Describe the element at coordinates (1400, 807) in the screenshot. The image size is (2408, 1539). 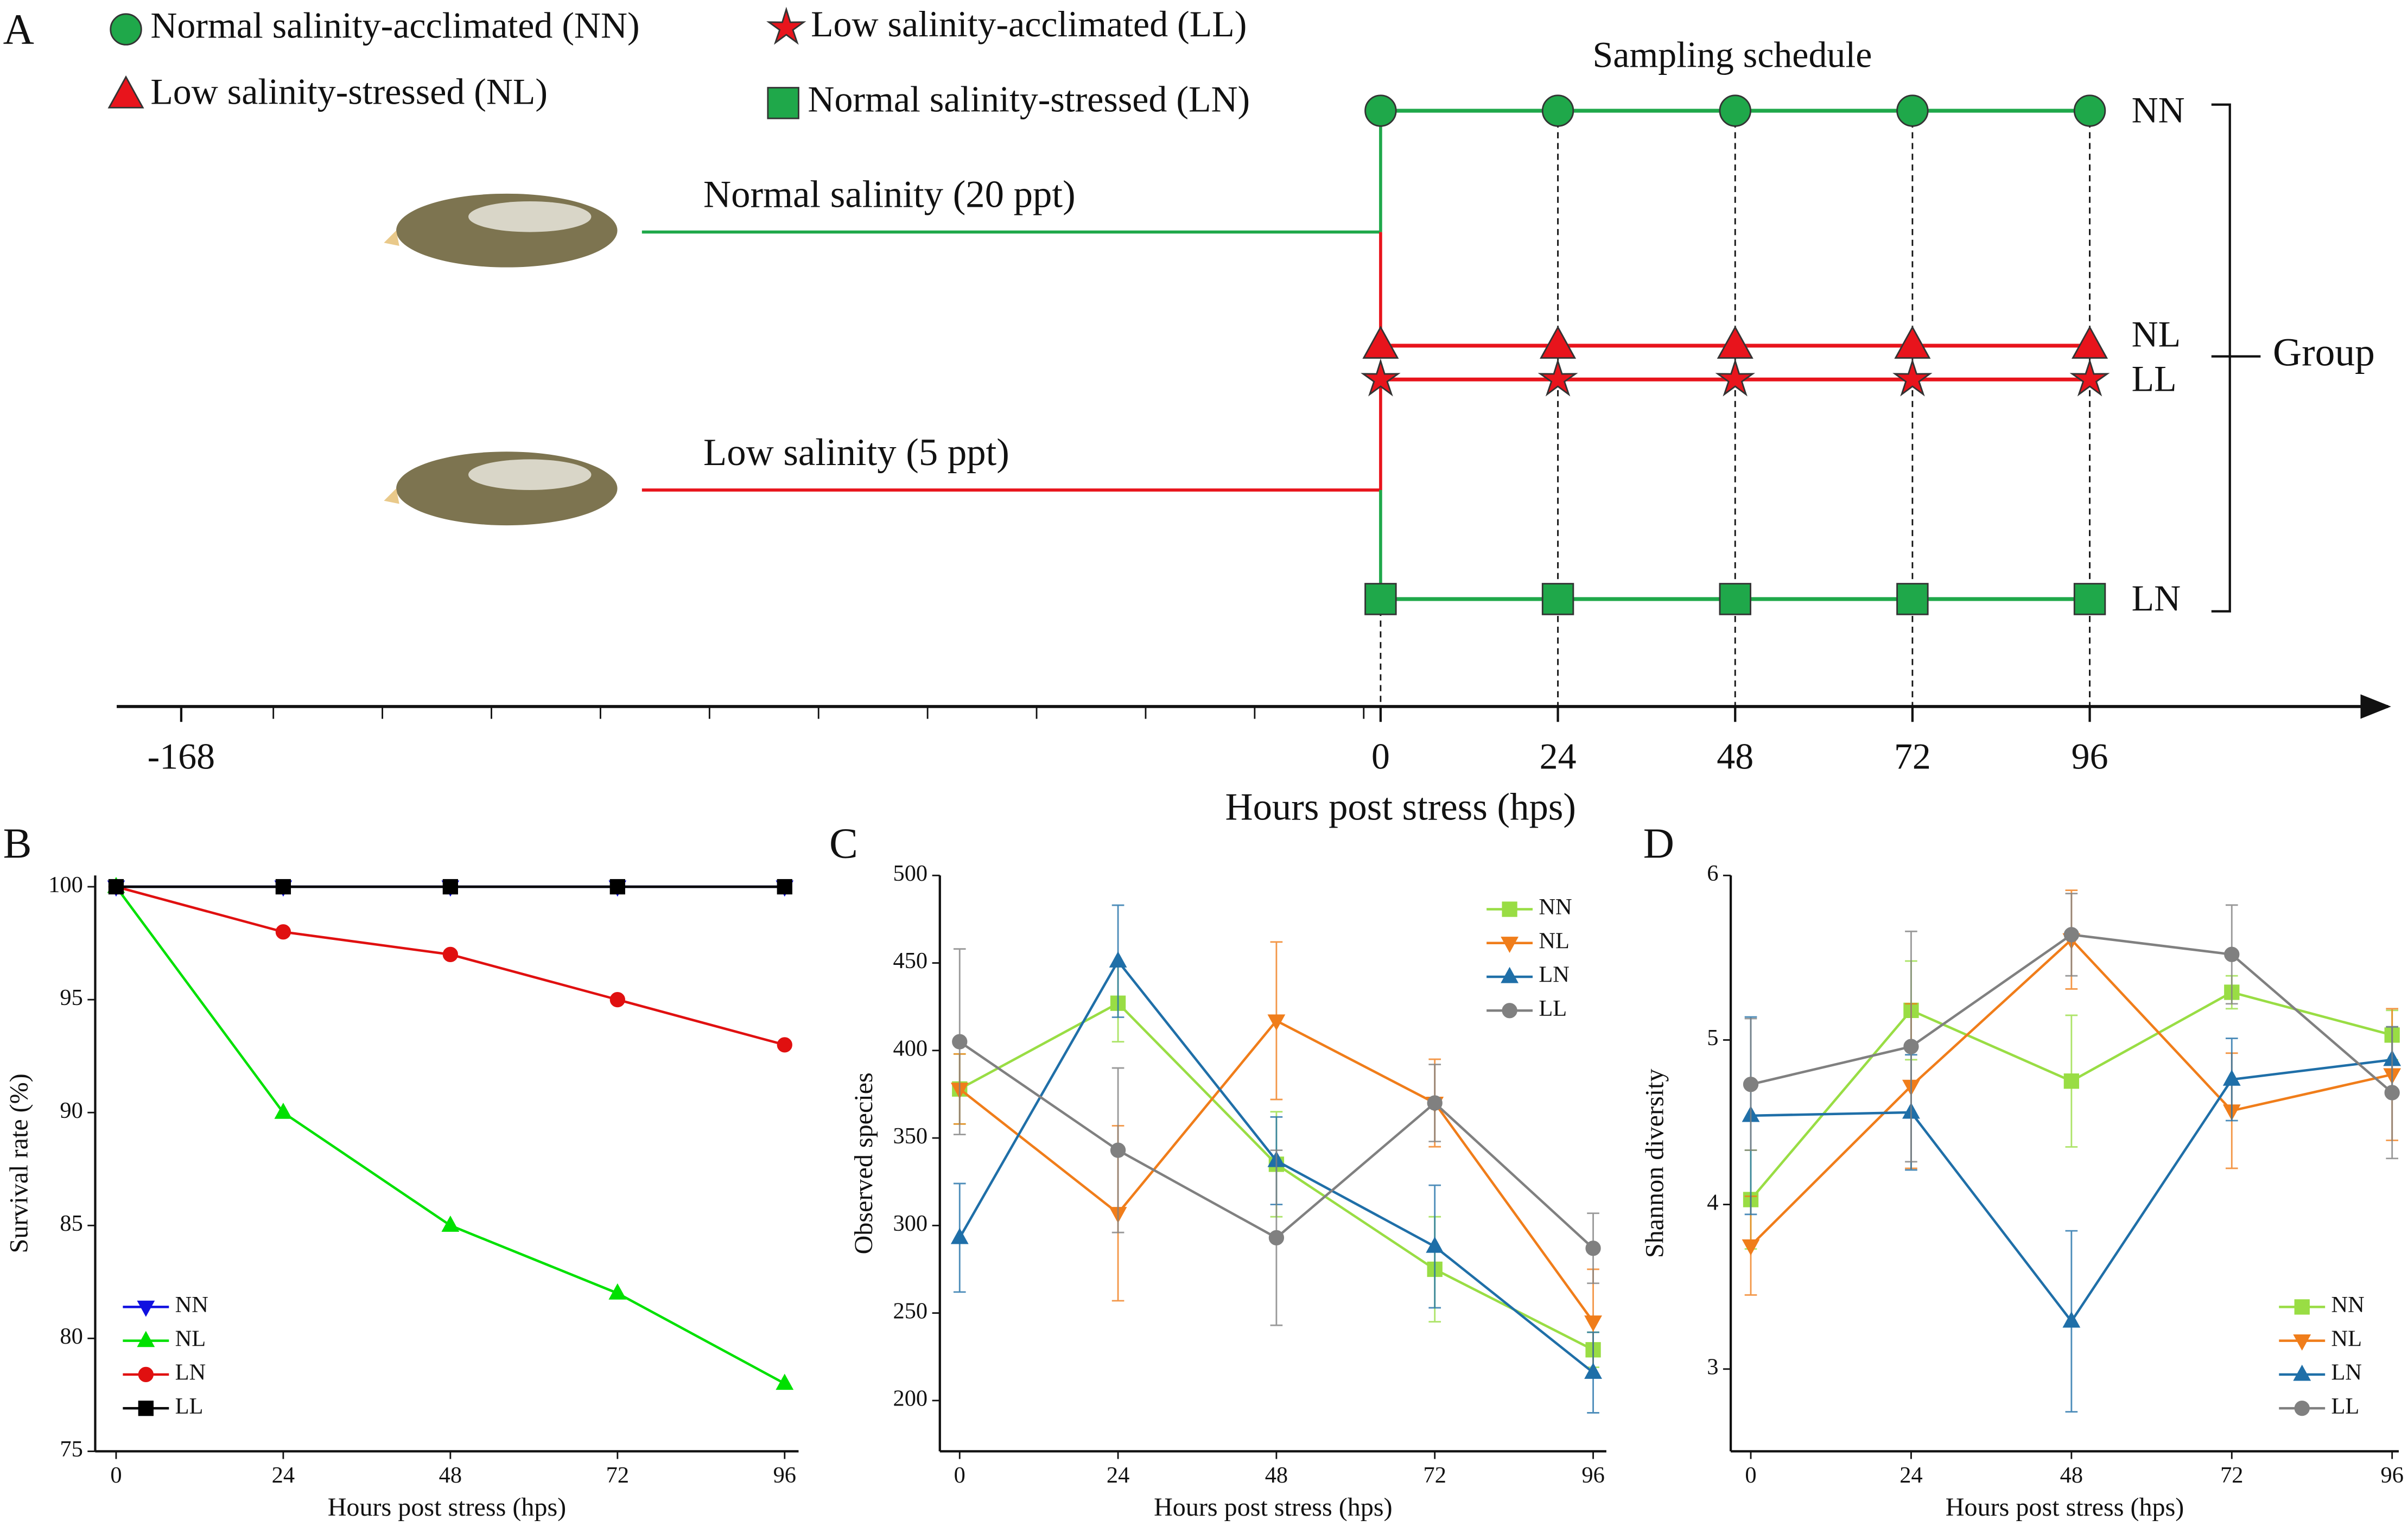
I see `axis-label: Hours post stress (hps)` at that location.